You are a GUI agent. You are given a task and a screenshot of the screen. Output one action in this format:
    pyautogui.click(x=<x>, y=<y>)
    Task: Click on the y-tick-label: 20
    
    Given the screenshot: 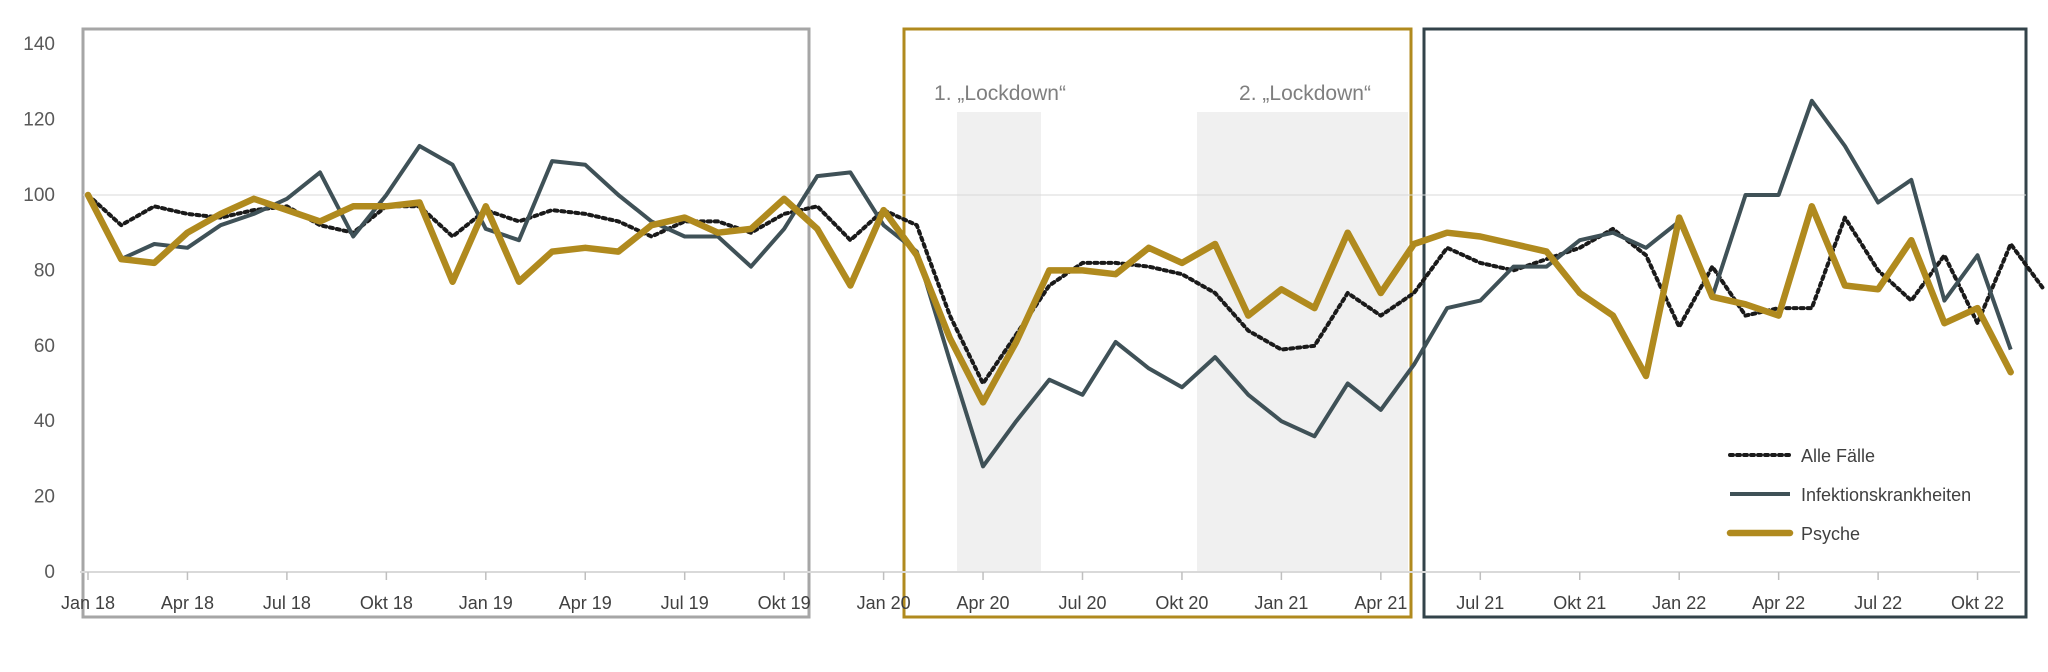 What is the action you would take?
    pyautogui.click(x=44, y=497)
    